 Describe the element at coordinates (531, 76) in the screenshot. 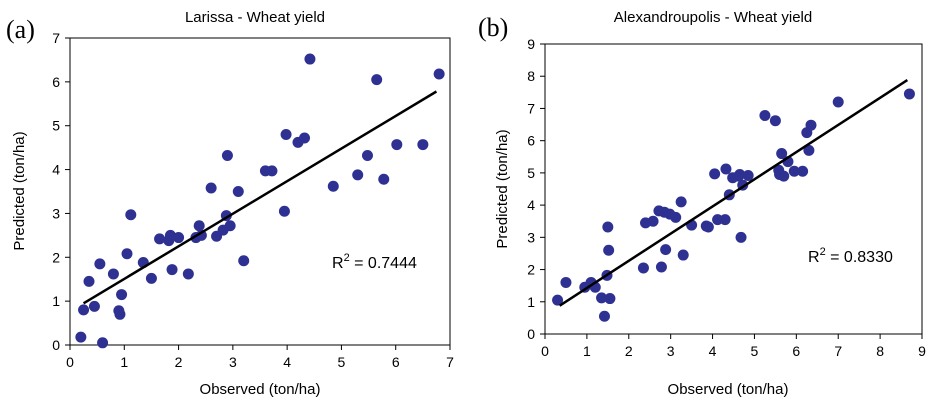

I see `y-tick-label: 8` at that location.